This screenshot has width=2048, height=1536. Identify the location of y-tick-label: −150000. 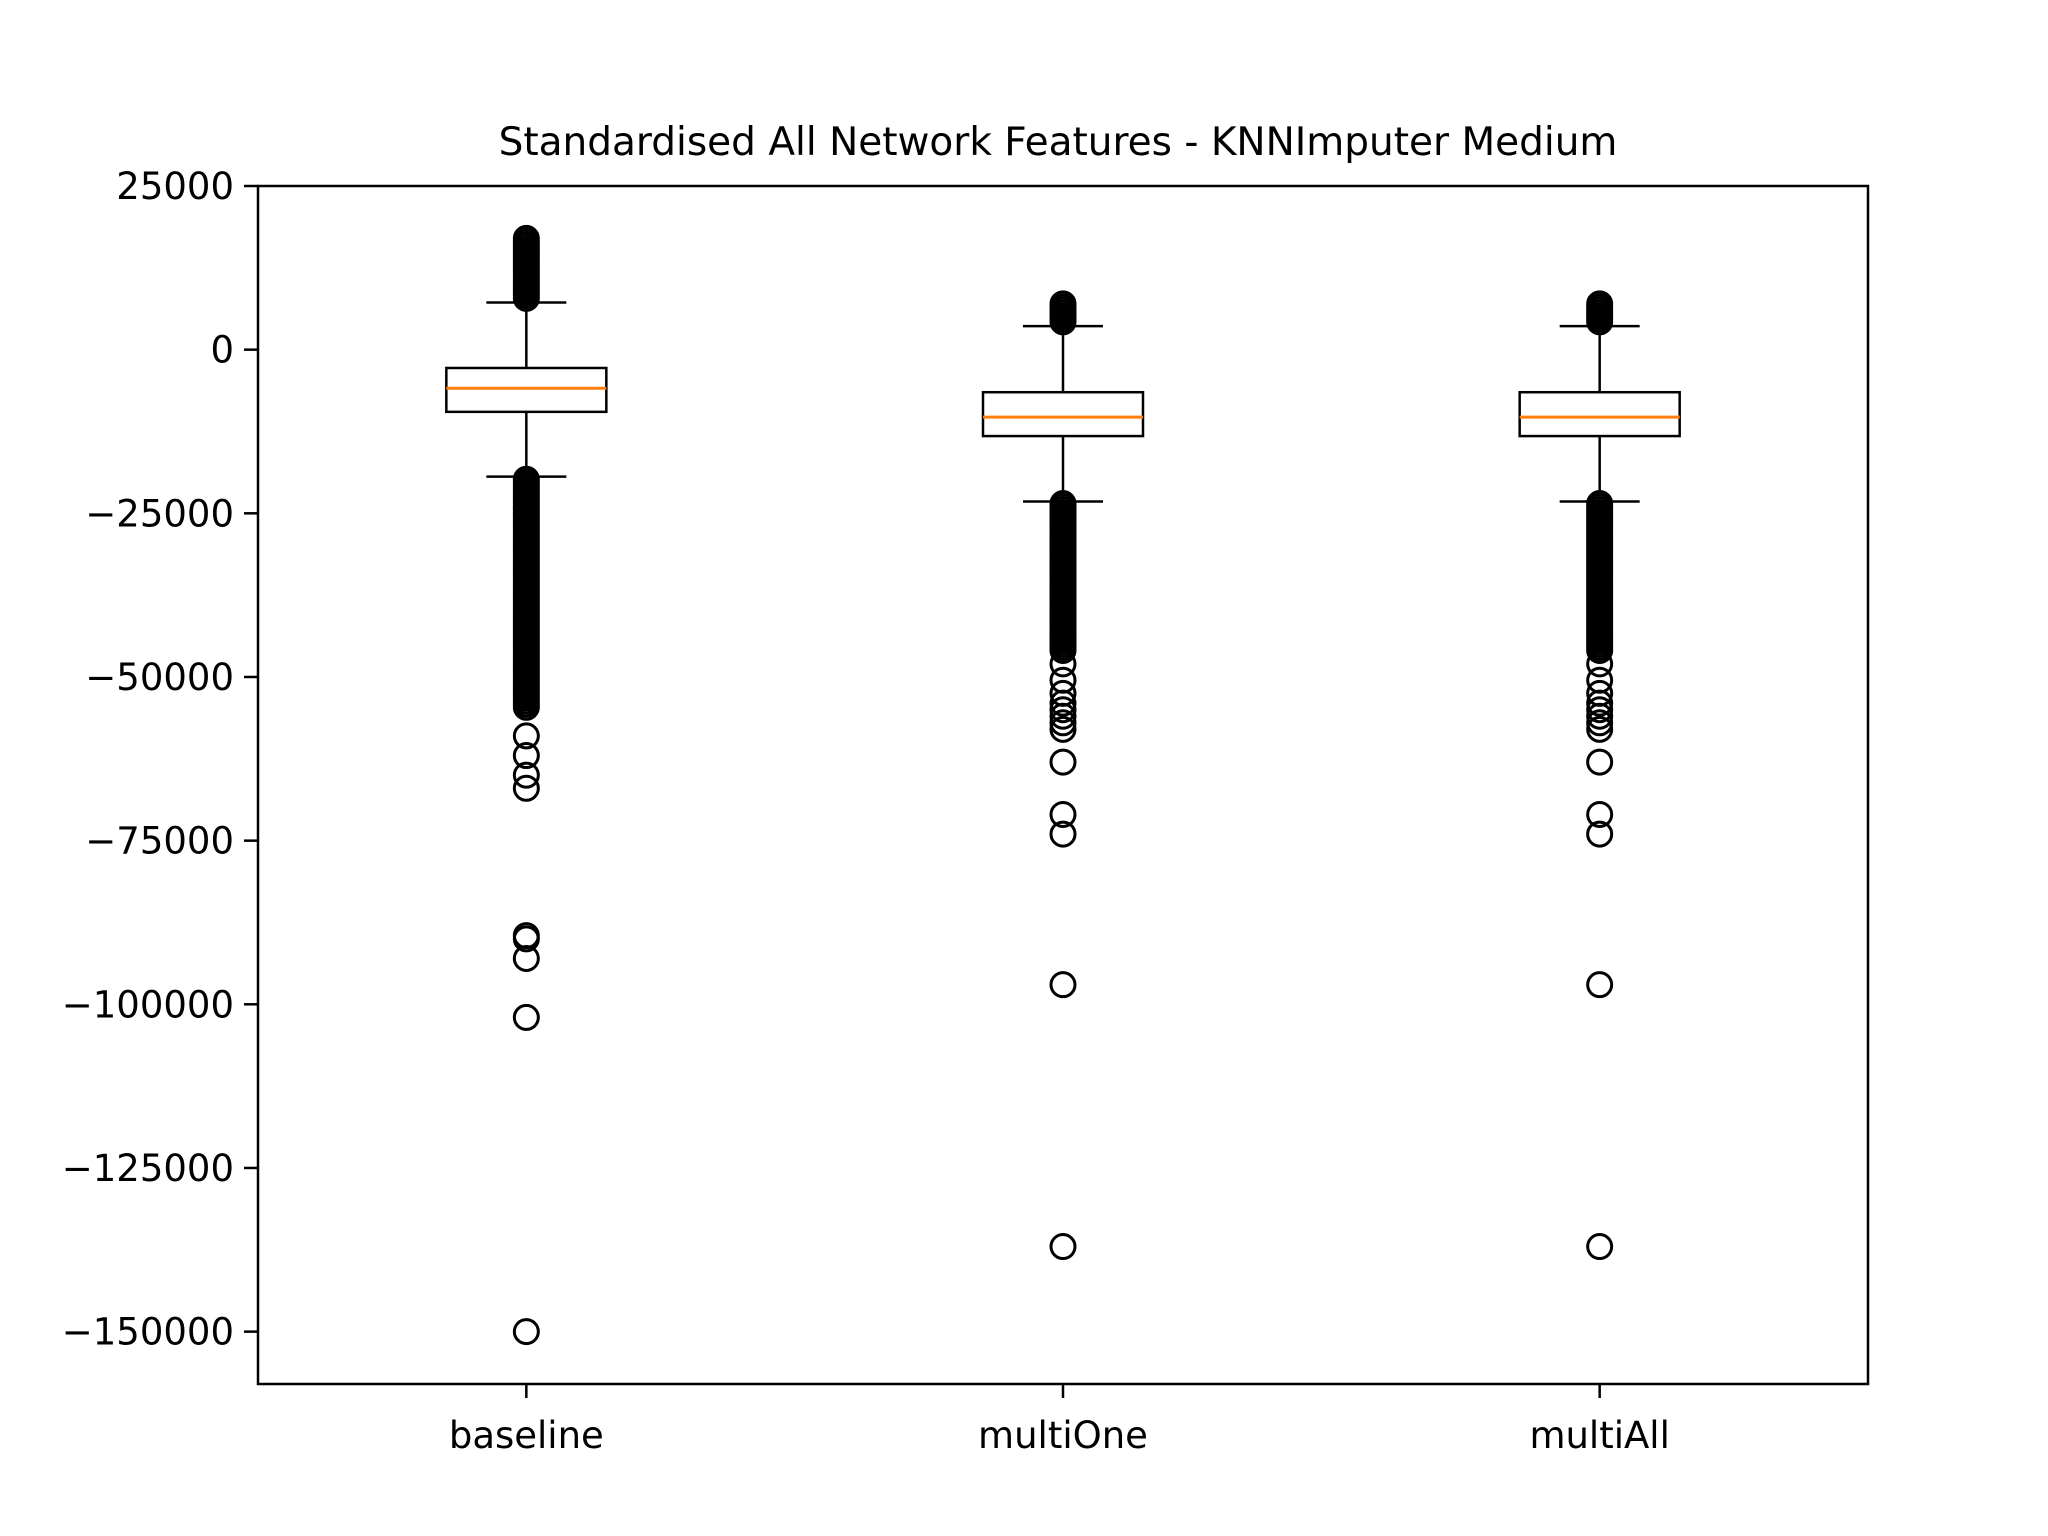
(148, 1332).